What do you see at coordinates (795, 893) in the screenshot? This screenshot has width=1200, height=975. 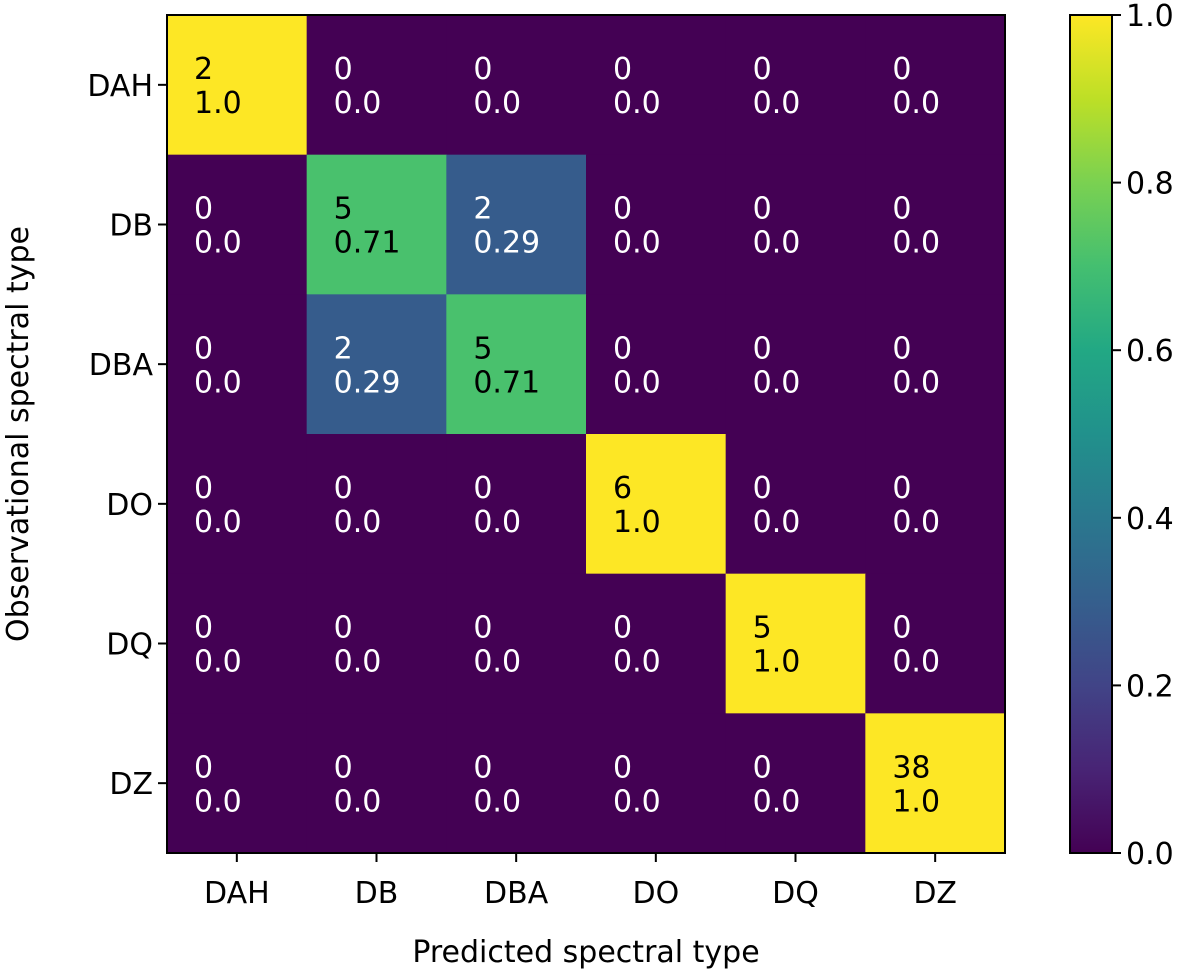 I see `x-tick-label: DQ` at bounding box center [795, 893].